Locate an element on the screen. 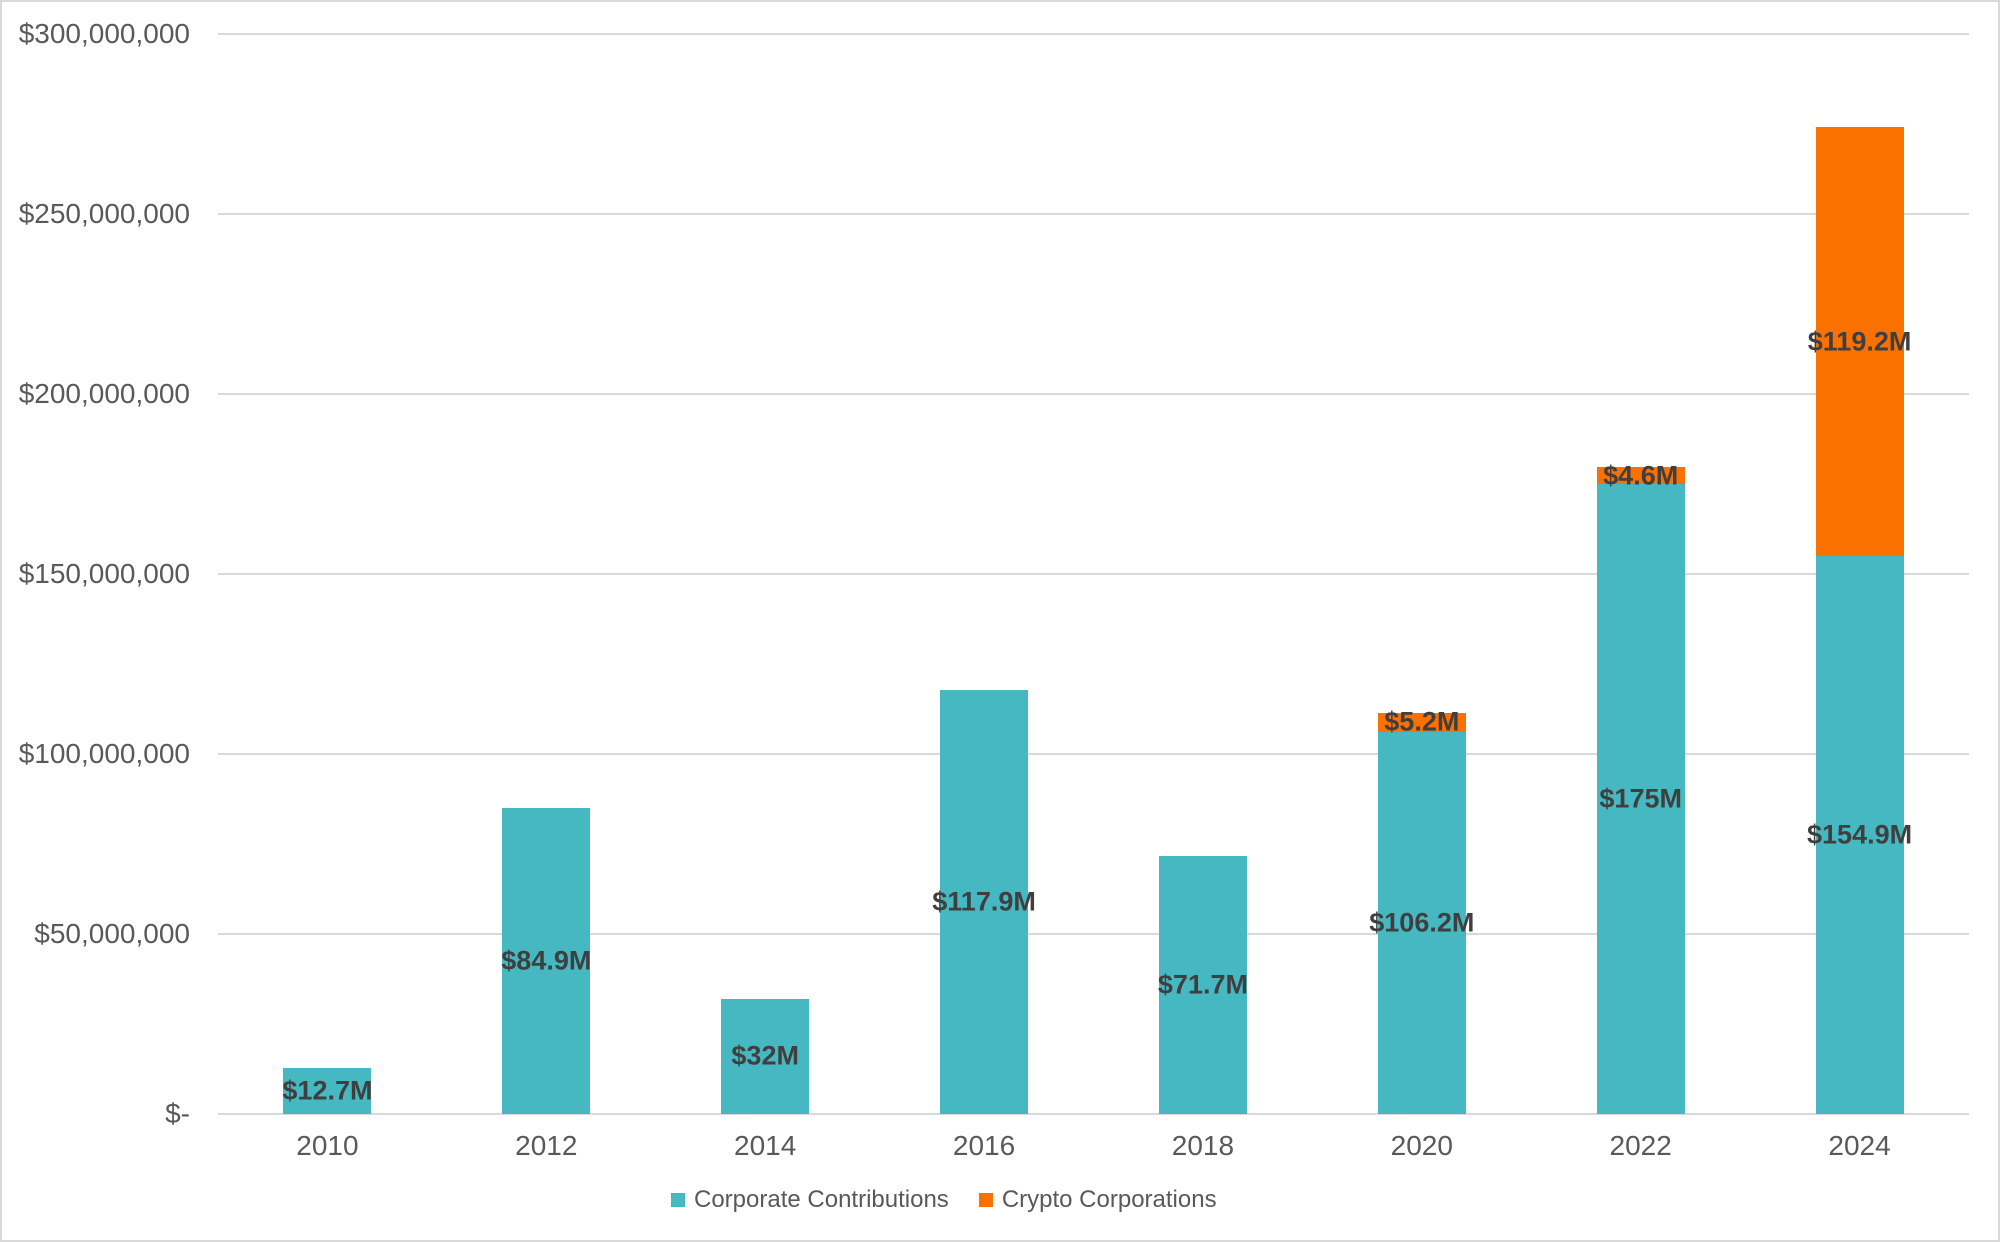  data-label: $106.2M is located at coordinates (1422, 922).